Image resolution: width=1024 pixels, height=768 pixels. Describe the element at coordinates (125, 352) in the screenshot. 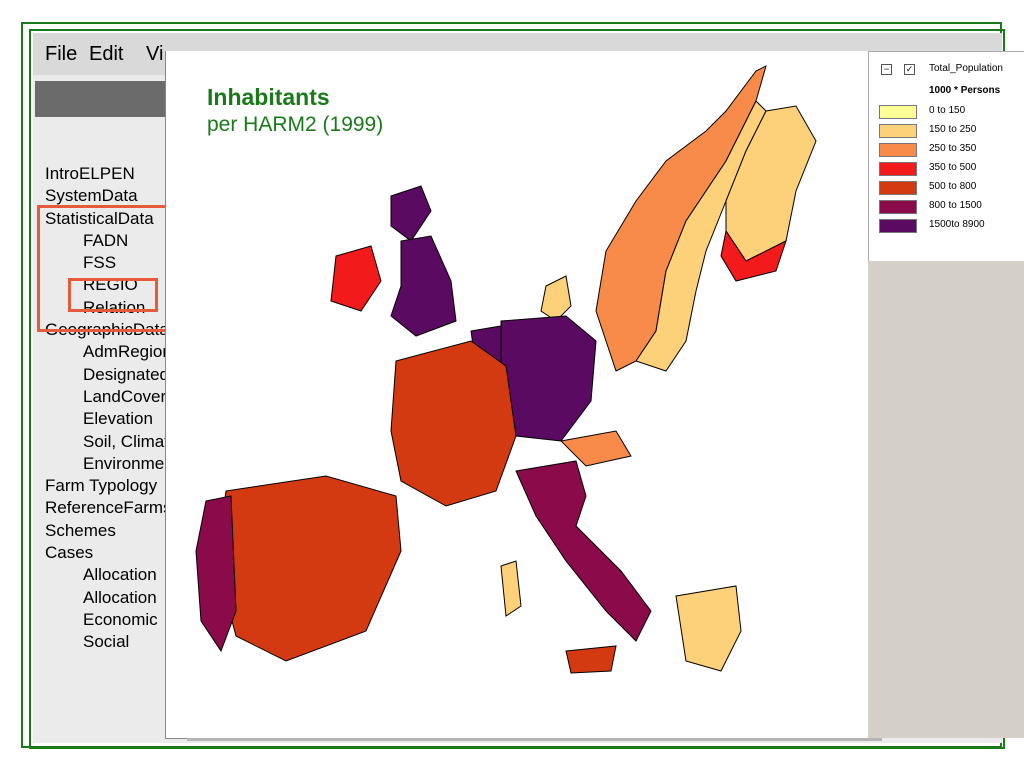

I see `tree-item: AdmRegions` at that location.